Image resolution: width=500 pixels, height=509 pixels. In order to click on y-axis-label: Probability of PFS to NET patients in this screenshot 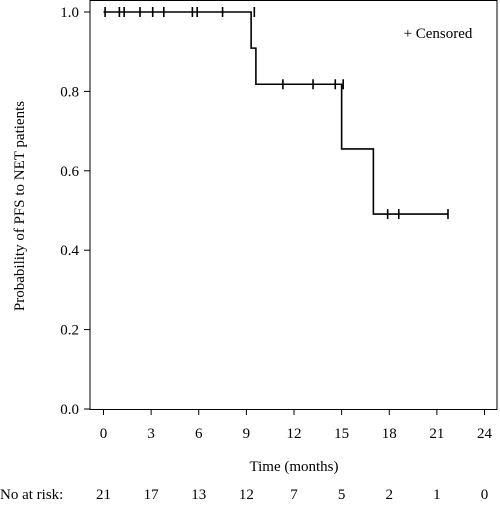, I will do `click(20, 206)`.